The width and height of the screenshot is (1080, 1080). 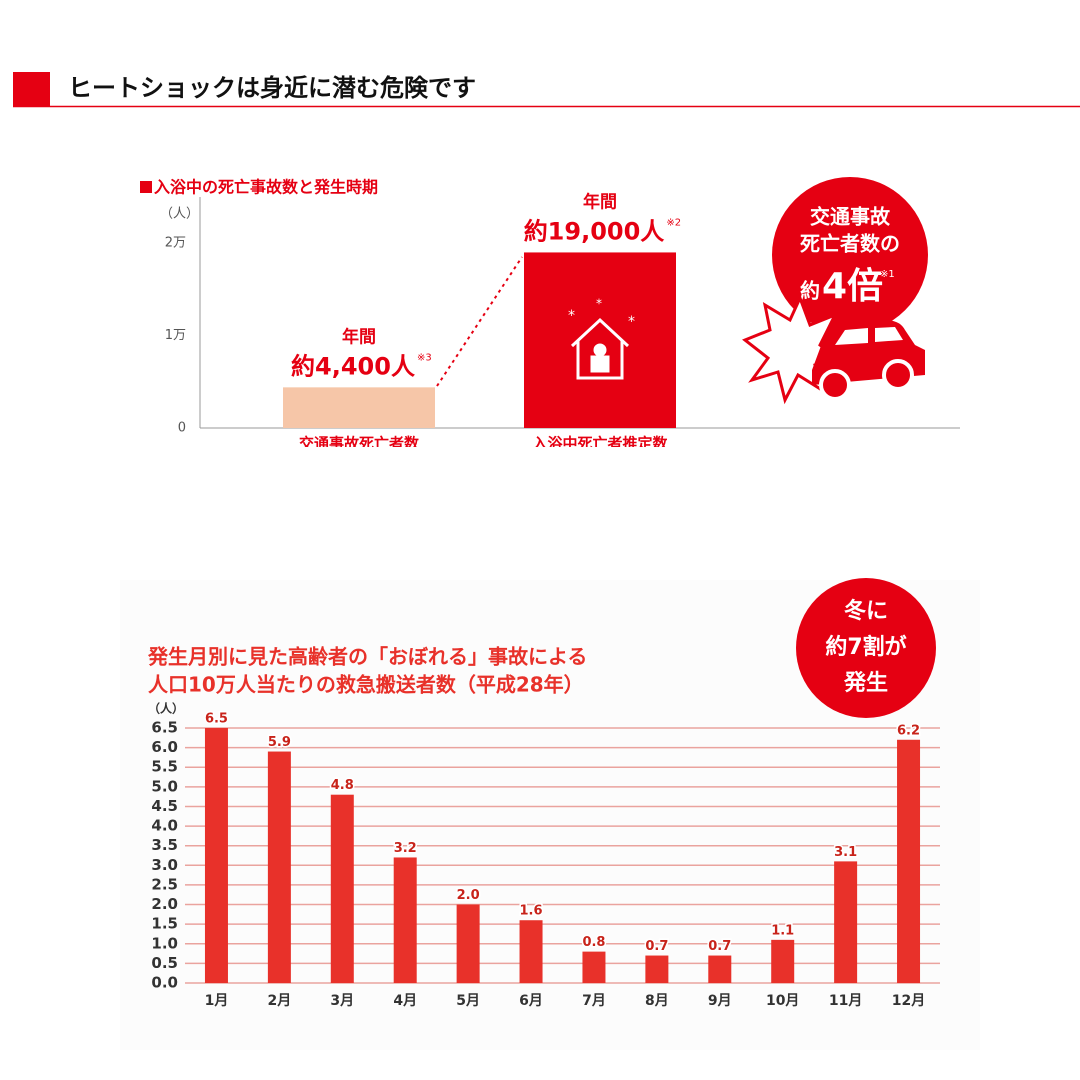 I want to click on y-tick-label: 4.5, so click(x=164, y=806).